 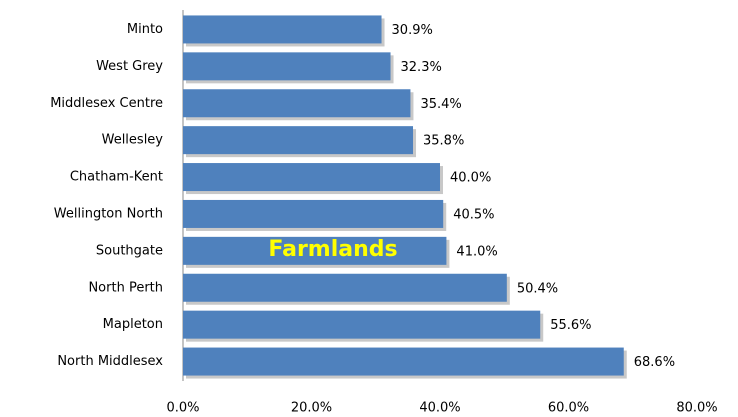 I want to click on data-label: 41.0%, so click(x=476, y=251).